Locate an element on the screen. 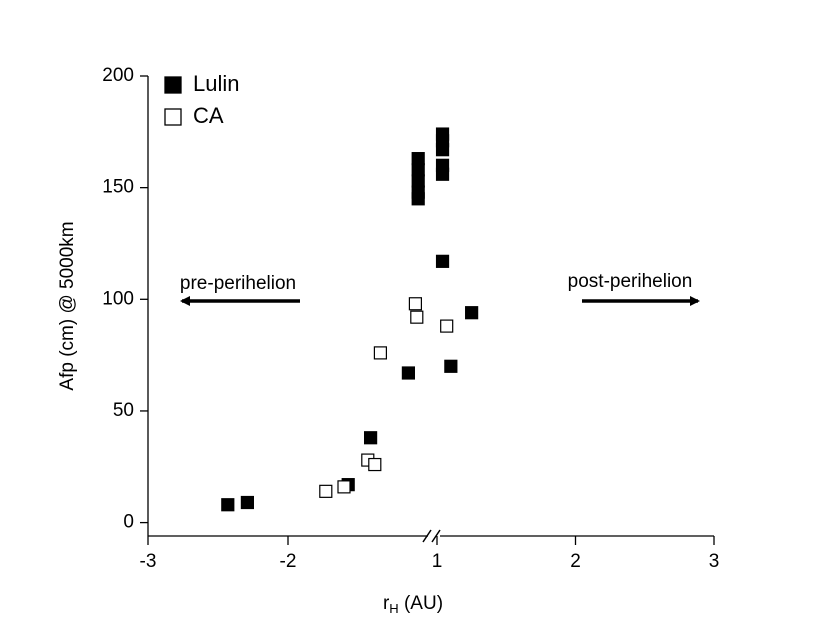  x-tick-label: -2 is located at coordinates (288, 561).